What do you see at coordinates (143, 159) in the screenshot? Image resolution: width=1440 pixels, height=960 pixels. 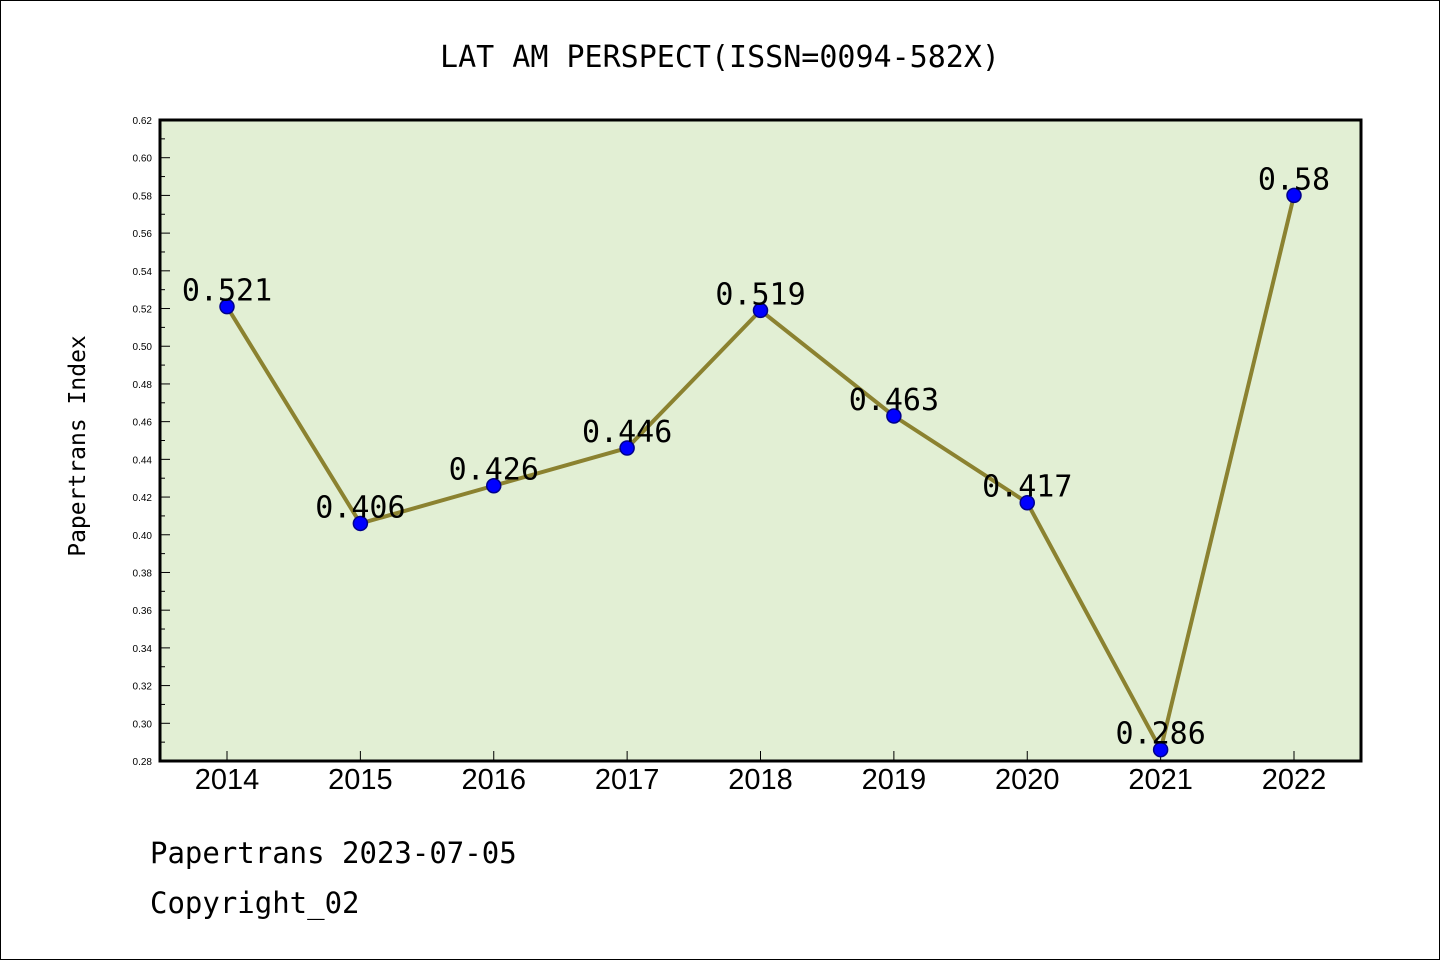 I see `y-tick-label: 0.60` at bounding box center [143, 159].